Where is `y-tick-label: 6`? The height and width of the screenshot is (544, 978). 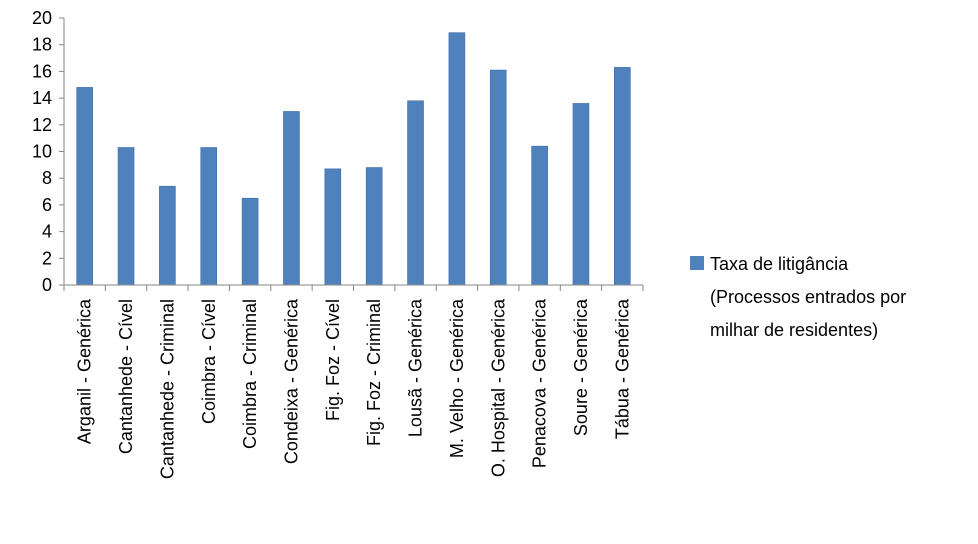 y-tick-label: 6 is located at coordinates (47, 205).